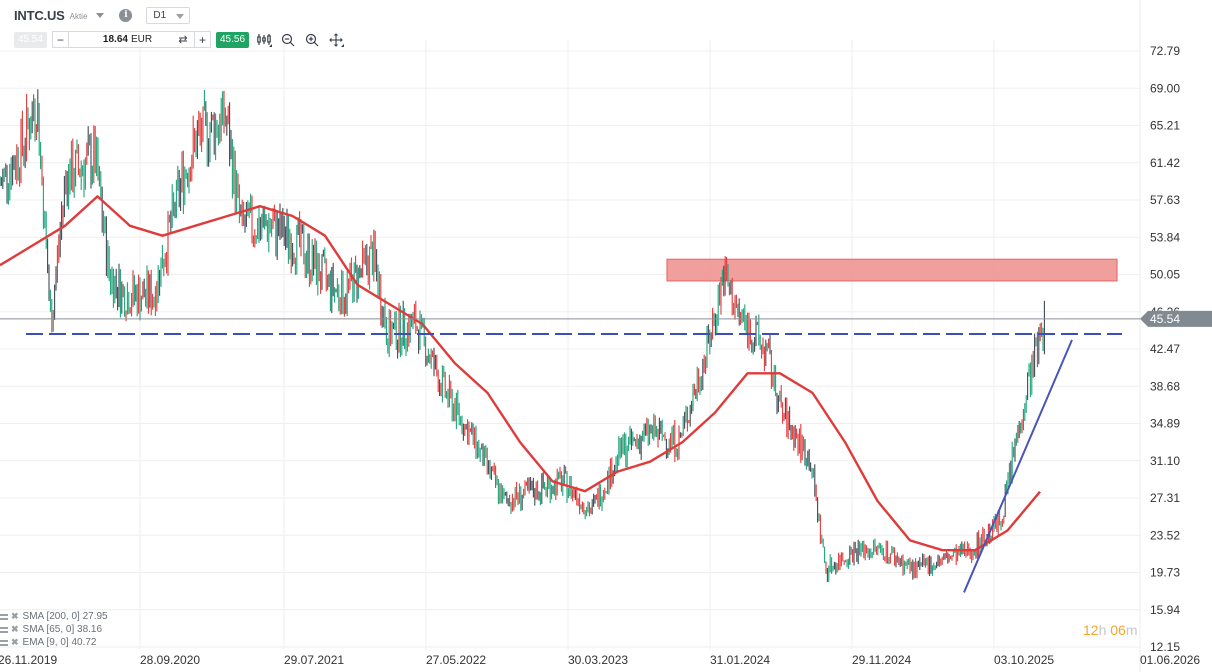 The image size is (1212, 672). I want to click on indicator-sma-200: ✖ SMA [200, 0] 27.95, so click(54, 616).